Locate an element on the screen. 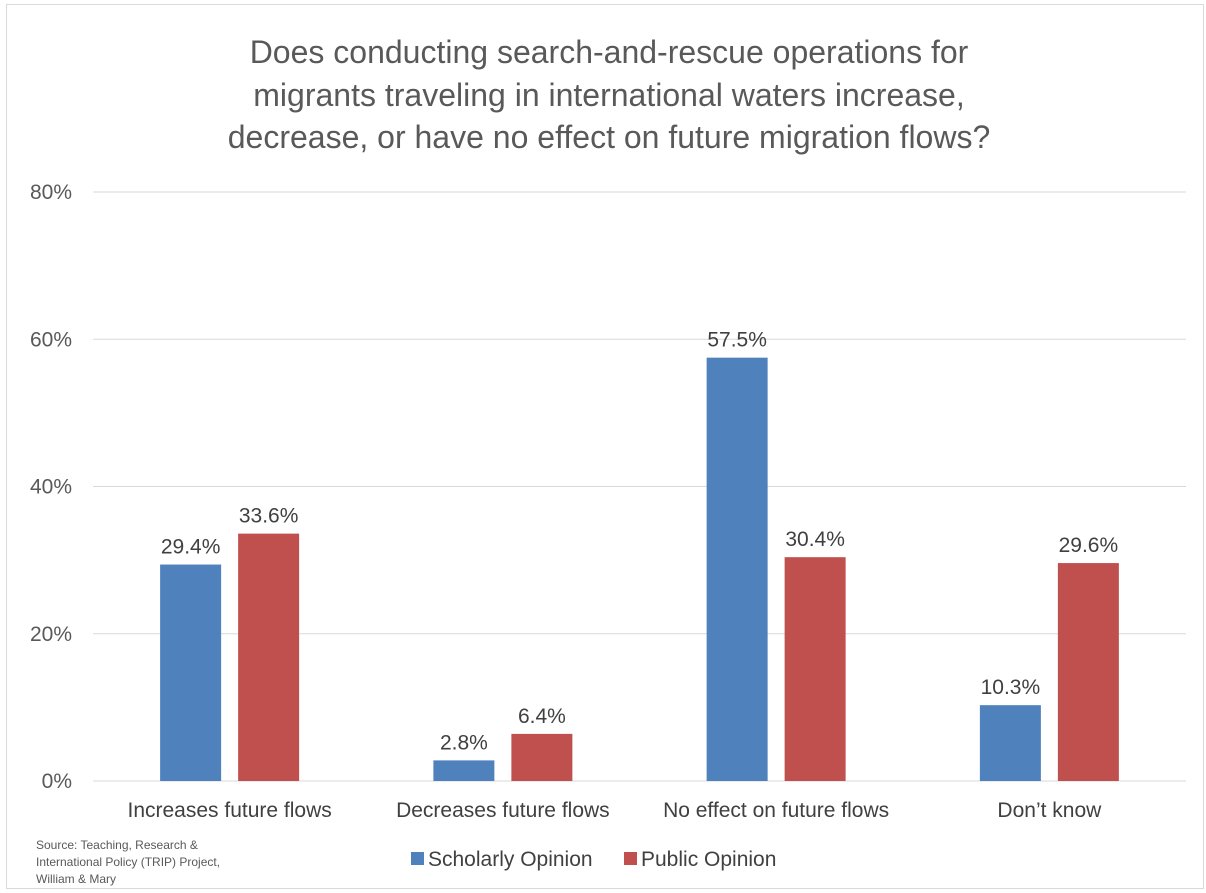 Image resolution: width=1206 pixels, height=893 pixels. legend-label: Scholarly Opinion is located at coordinates (510, 859).